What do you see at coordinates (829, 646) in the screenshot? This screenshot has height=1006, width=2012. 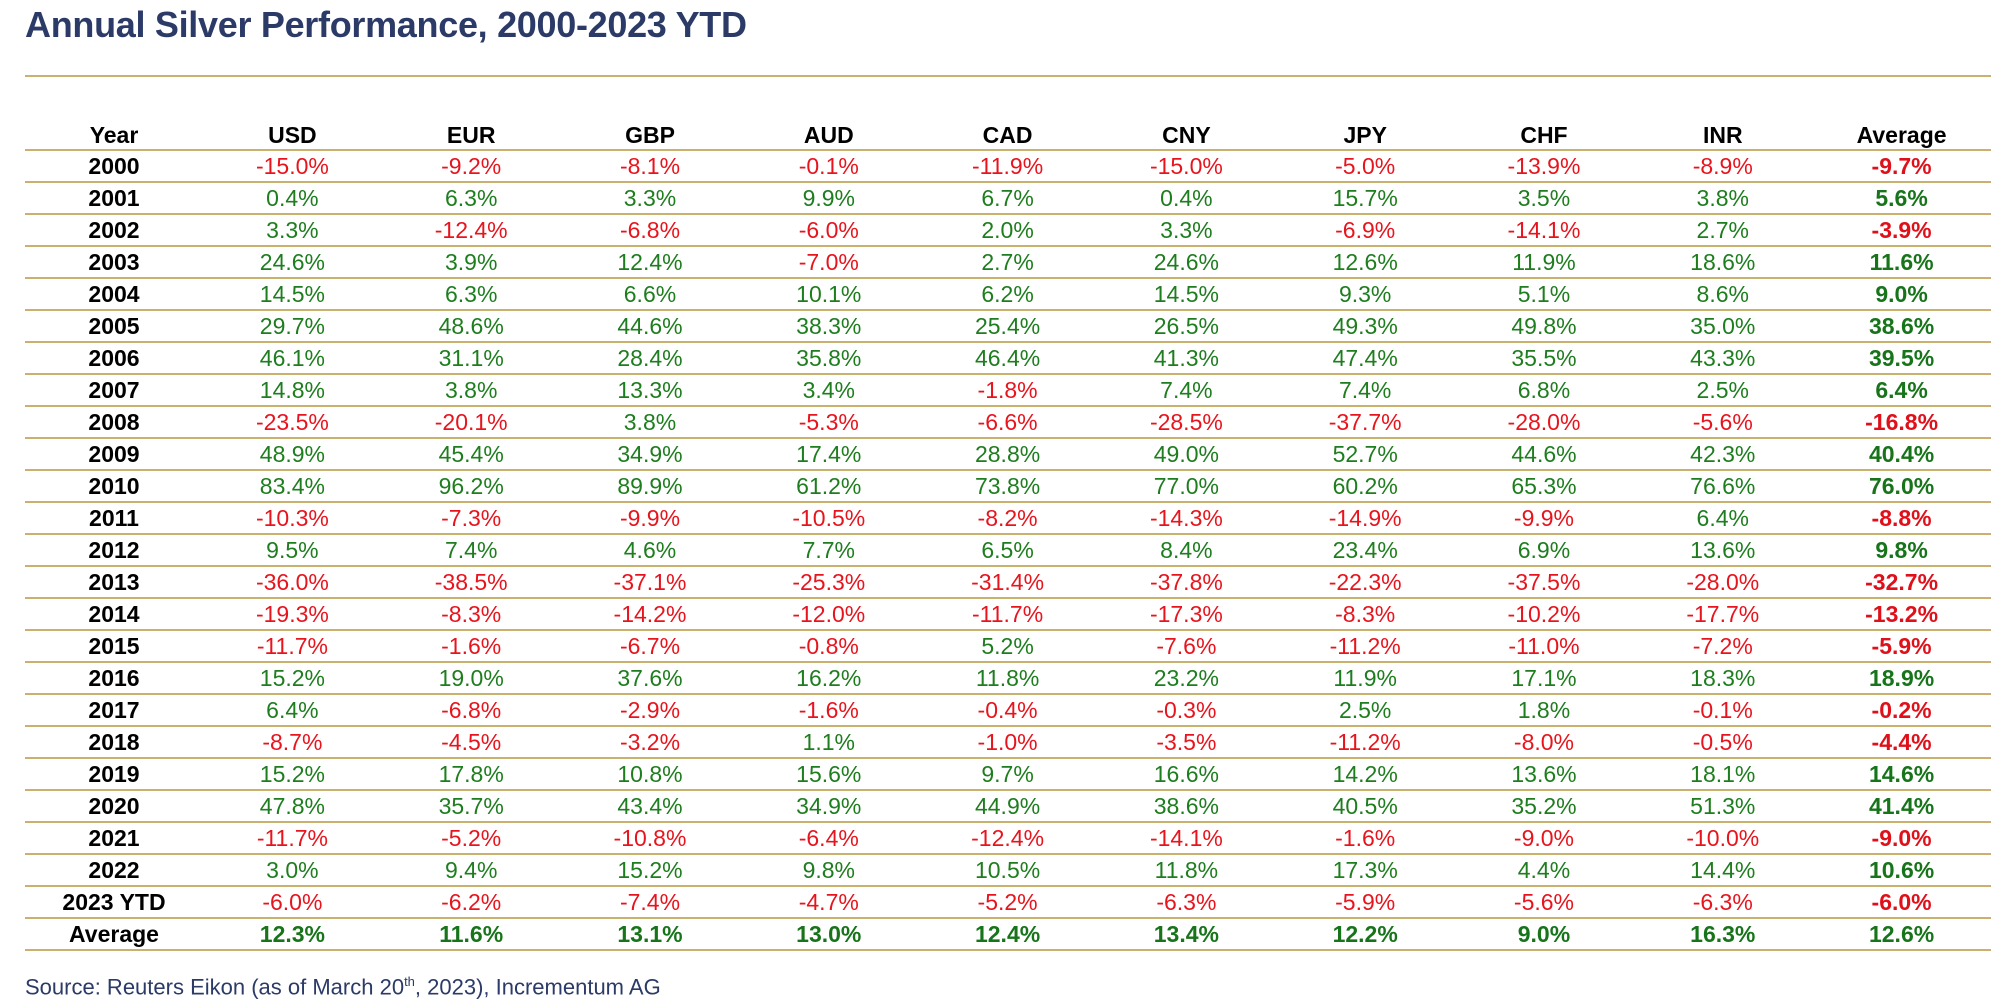 I see `value-cell: -0.8%` at bounding box center [829, 646].